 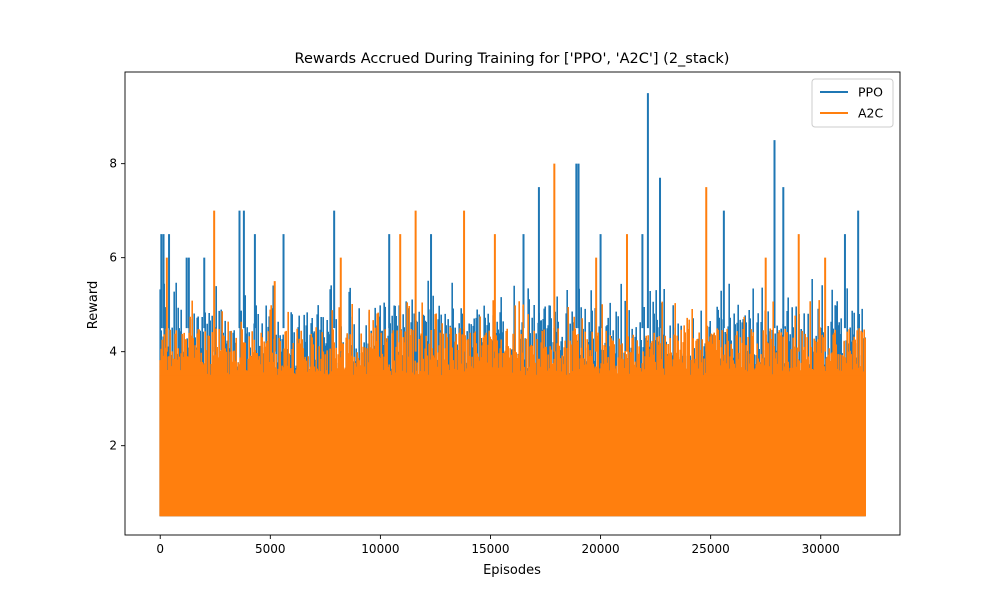 What do you see at coordinates (380, 549) in the screenshot?
I see `x-tick-label: 10000` at bounding box center [380, 549].